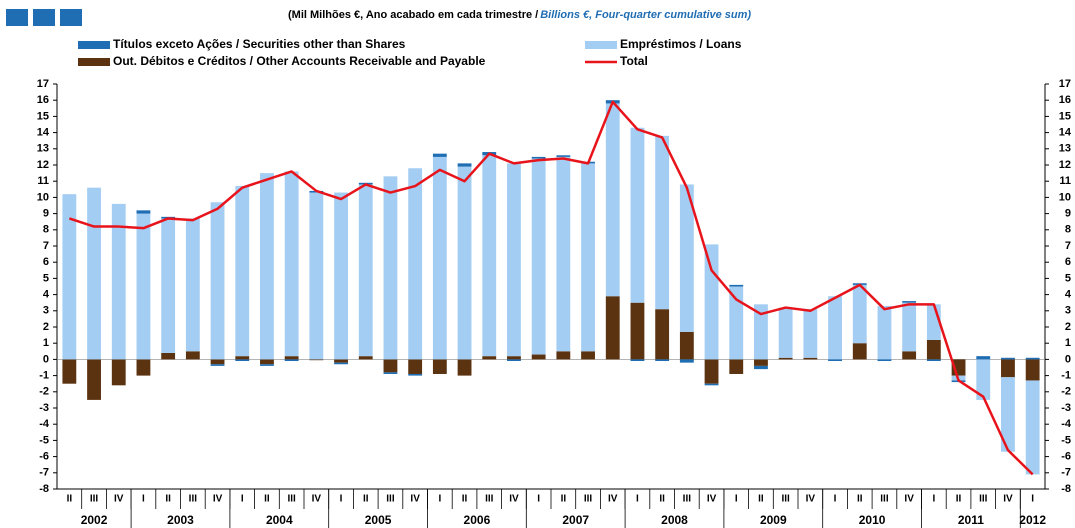  I want to click on y-tick-label: 4, so click(46, 295).